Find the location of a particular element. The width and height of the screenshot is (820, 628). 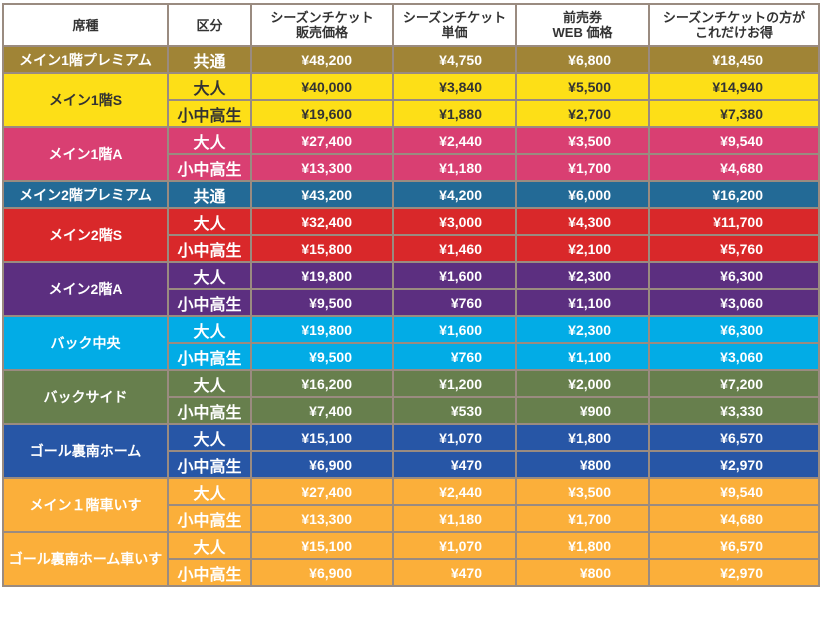

table-row: ゴール裏南ホーム車いす 大人 ¥15,100 ¥1,070 ¥1,800 ¥6,570 is located at coordinates (411, 559).